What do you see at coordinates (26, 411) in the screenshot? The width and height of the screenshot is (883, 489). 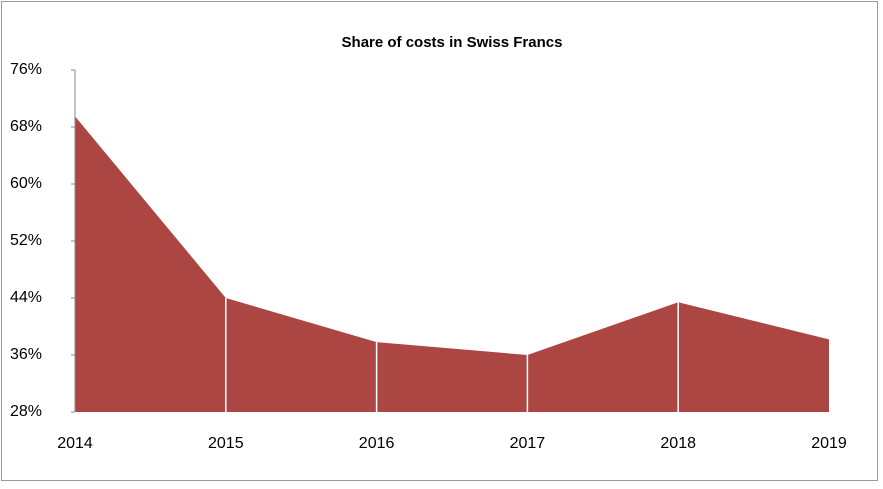 I see `y-tick-label: 28%` at bounding box center [26, 411].